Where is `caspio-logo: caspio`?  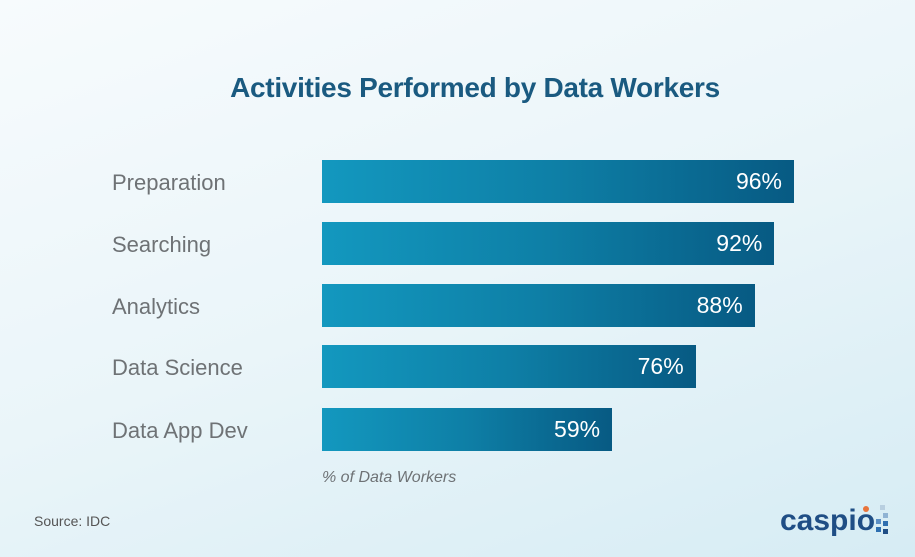
caspio-logo: caspio is located at coordinates (834, 520).